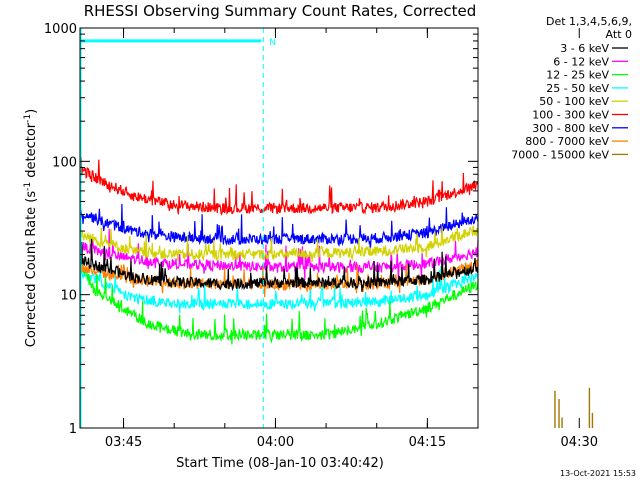 The height and width of the screenshot is (480, 640). What do you see at coordinates (598, 473) in the screenshot?
I see `footer-date: 13-Oct-2021 15:53` at bounding box center [598, 473].